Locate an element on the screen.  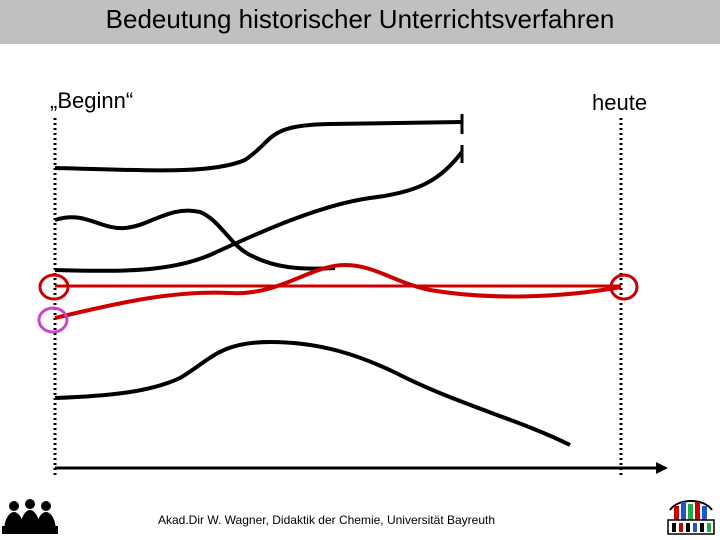
magenta-circle-begin is located at coordinates (53, 320).